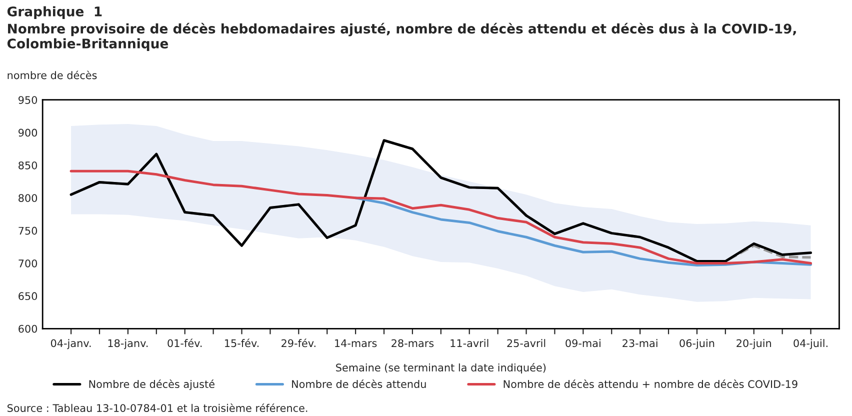 The height and width of the screenshot is (416, 852). I want to click on y-tick-label: 700, so click(28, 263).